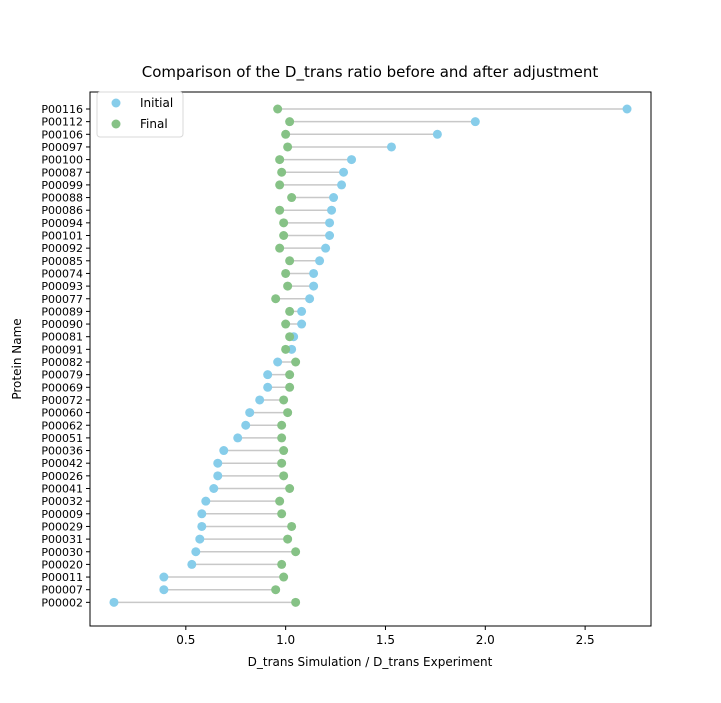  Describe the element at coordinates (62, 122) in the screenshot. I see `y-tick-label: P00112` at that location.